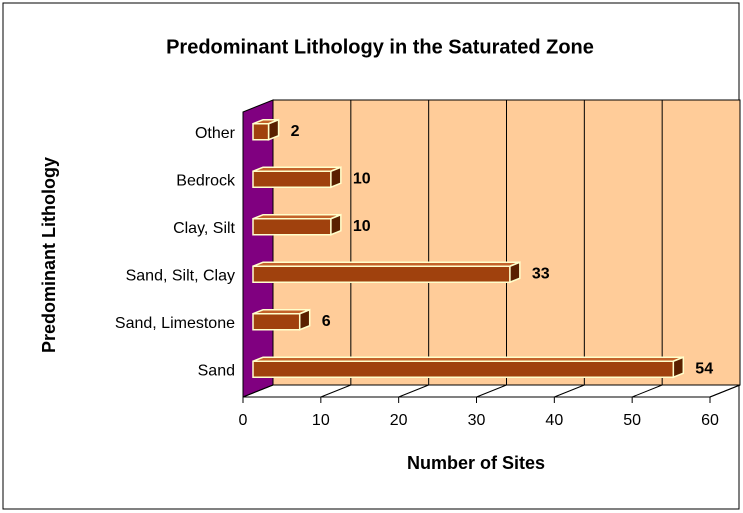  I want to click on data-label: 6, so click(326, 321).